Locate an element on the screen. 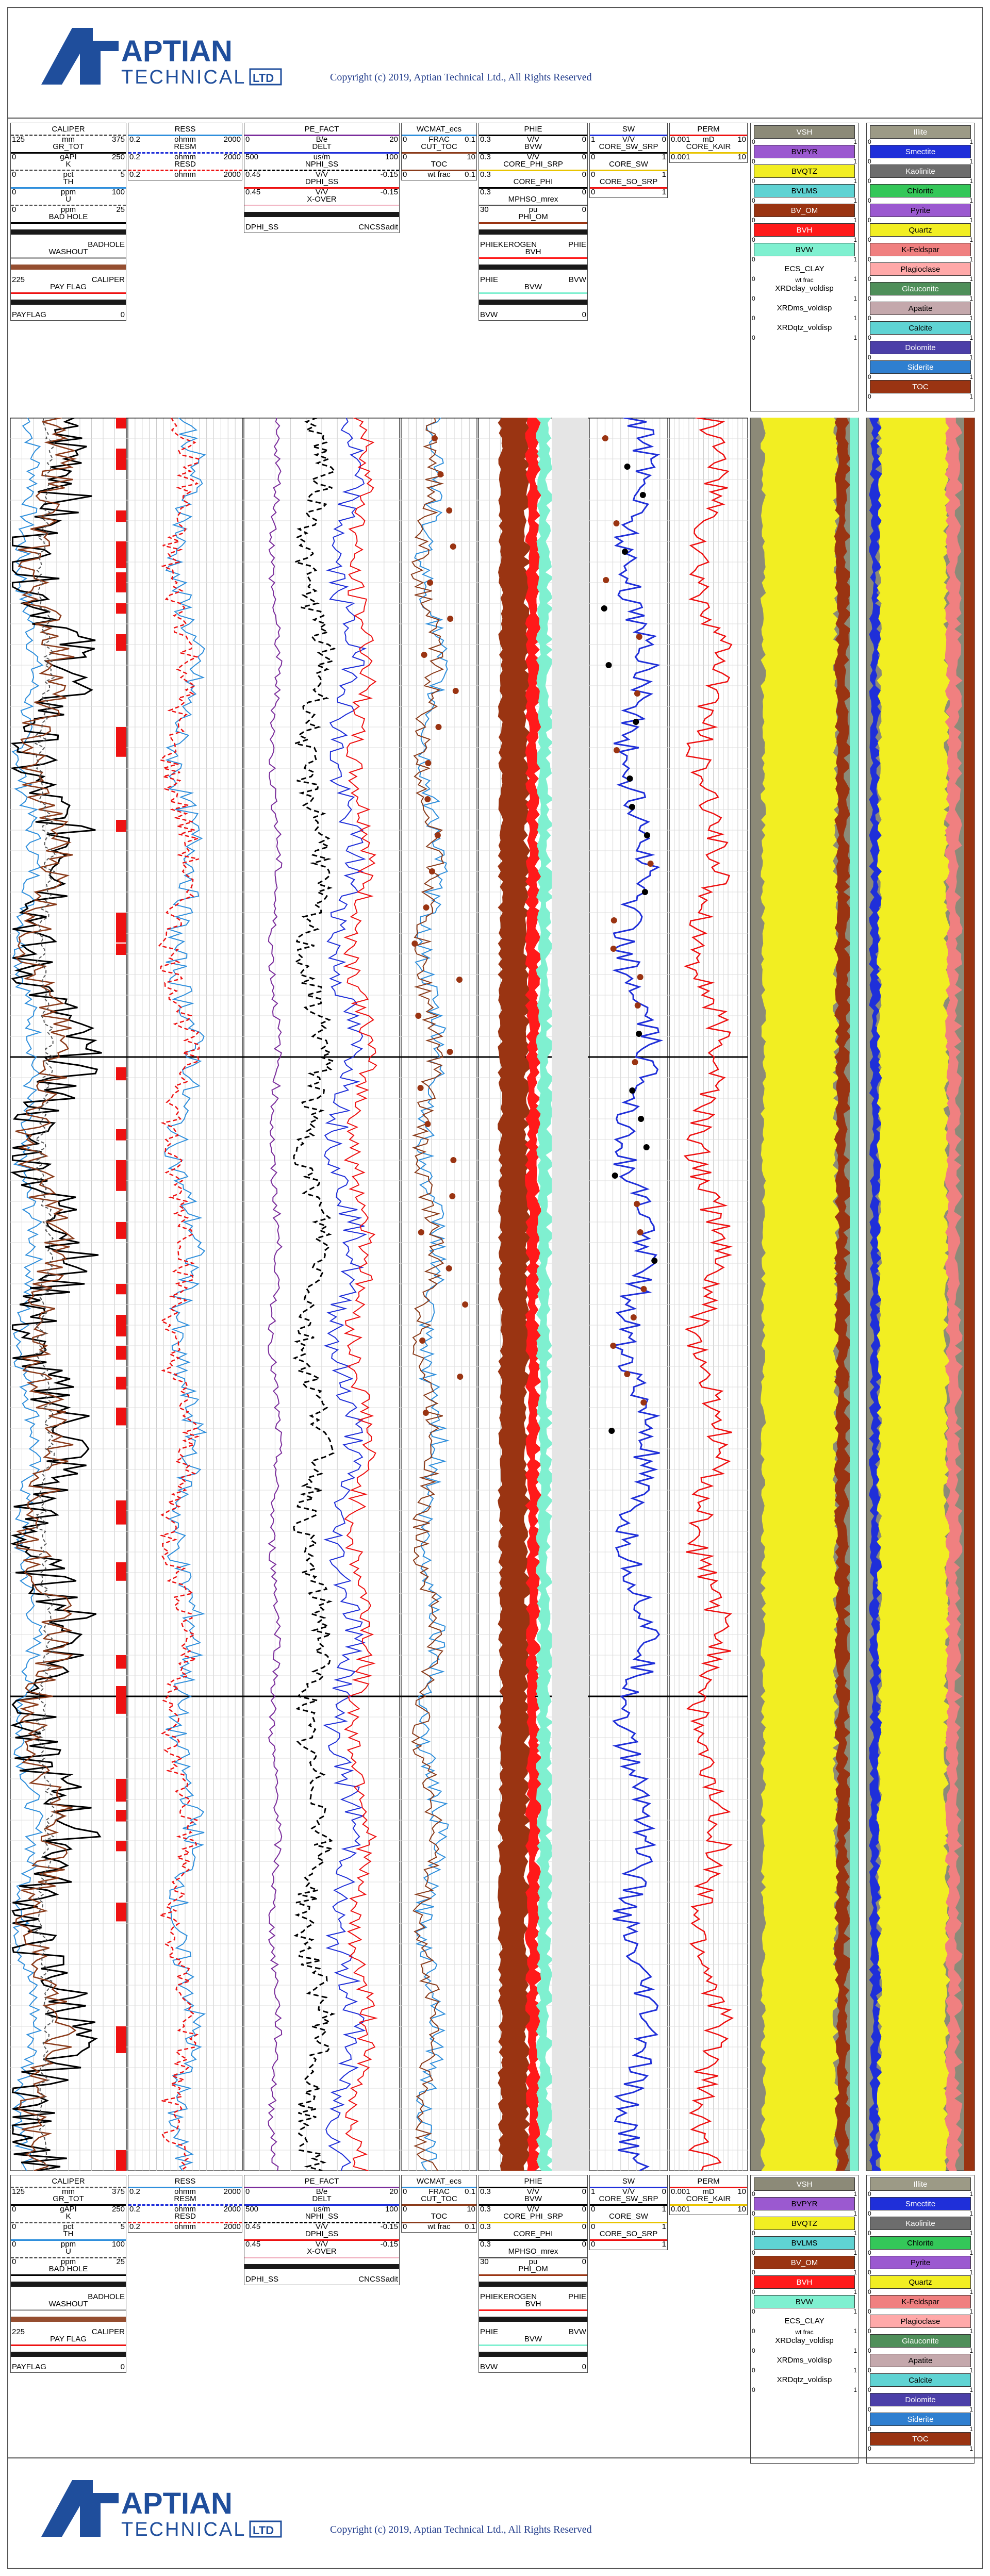  fill-bvw-t8 is located at coordinates (854, 1294).